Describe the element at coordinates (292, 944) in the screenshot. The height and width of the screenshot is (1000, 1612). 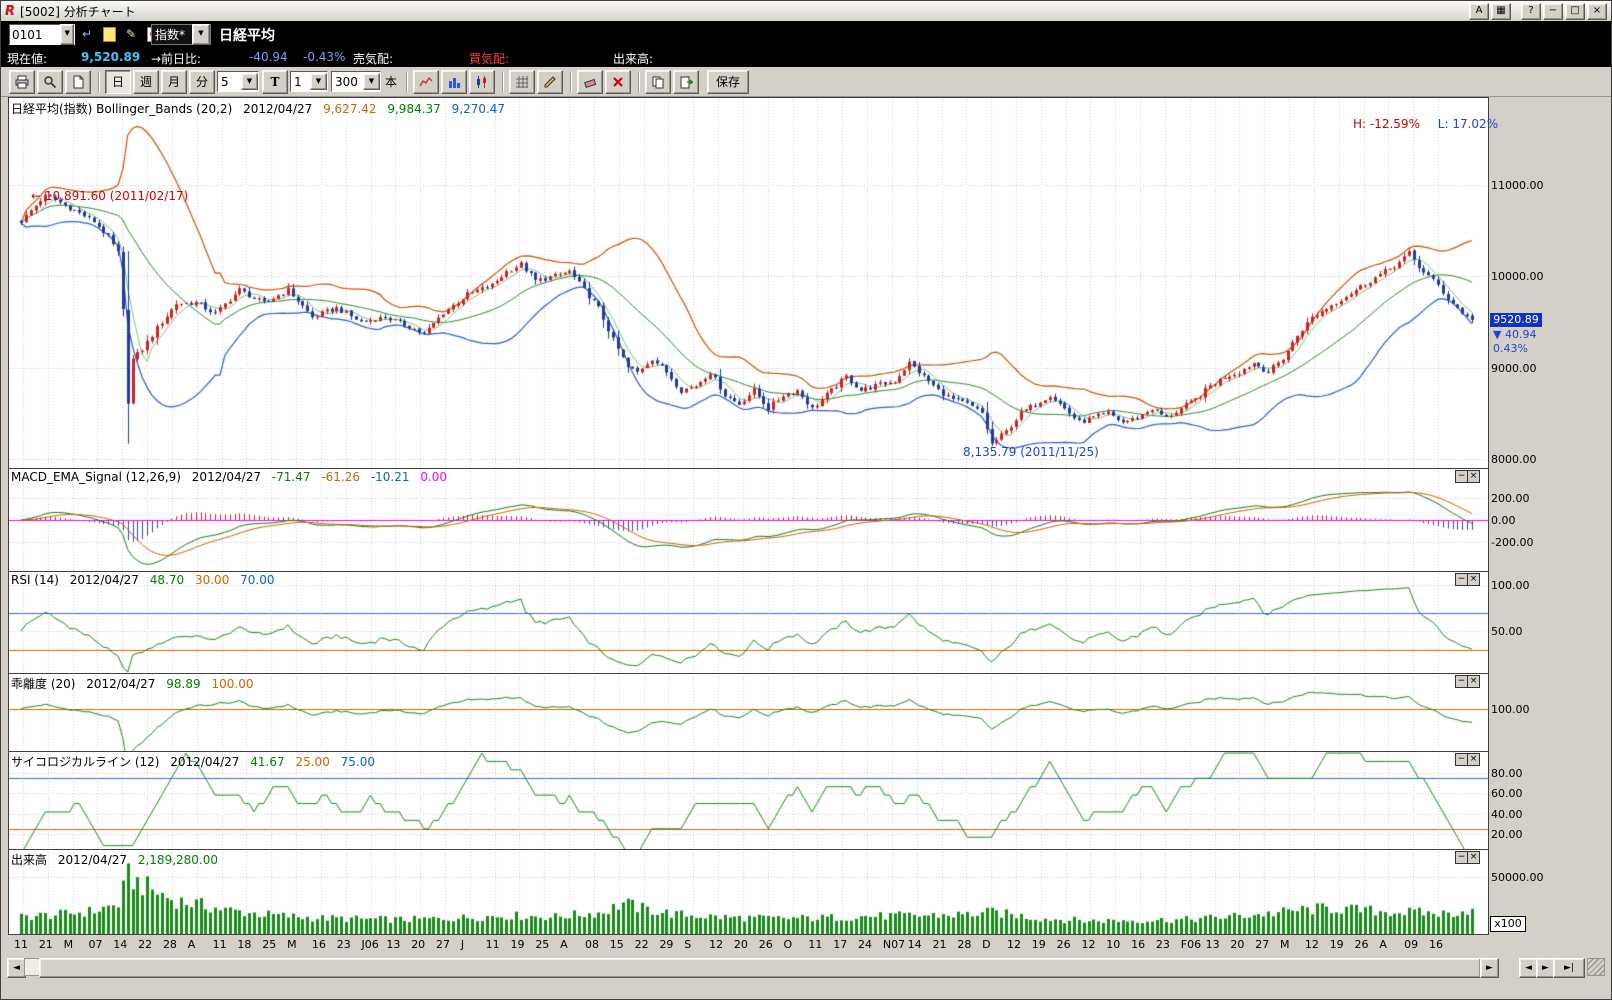
I see `x-tick-label: M` at that location.